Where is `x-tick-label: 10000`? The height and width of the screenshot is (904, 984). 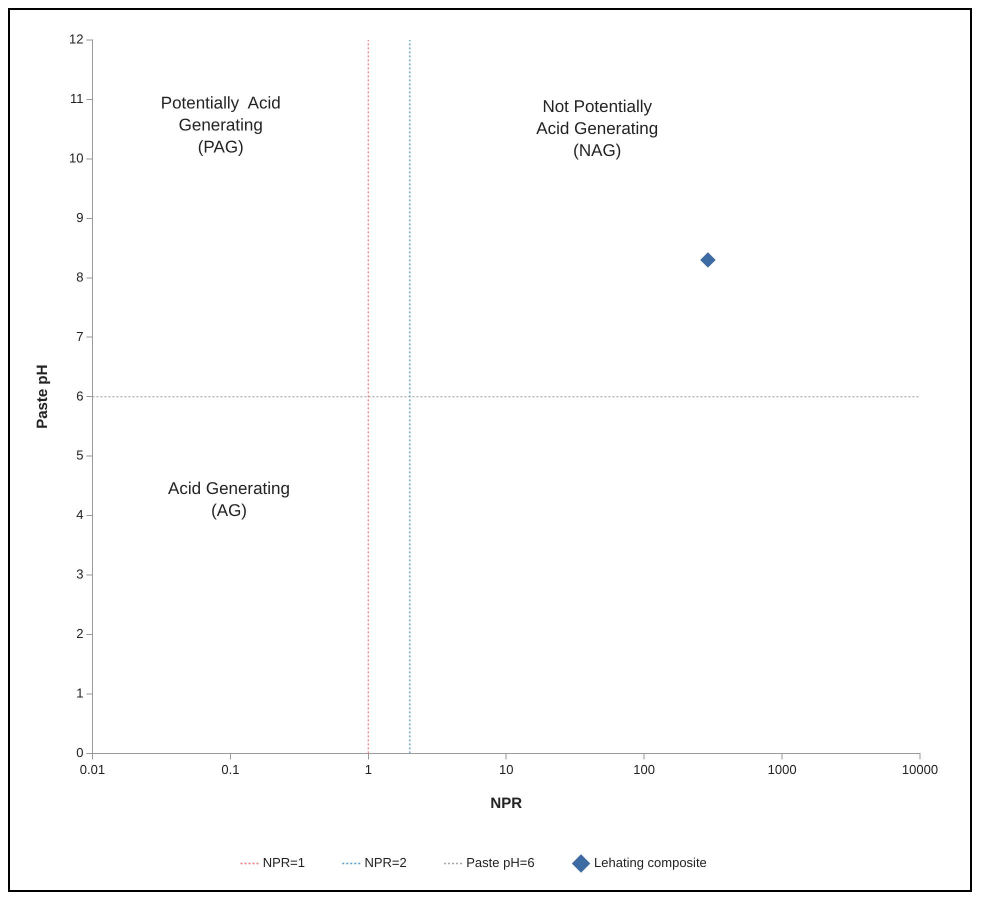
x-tick-label: 10000 is located at coordinates (920, 769).